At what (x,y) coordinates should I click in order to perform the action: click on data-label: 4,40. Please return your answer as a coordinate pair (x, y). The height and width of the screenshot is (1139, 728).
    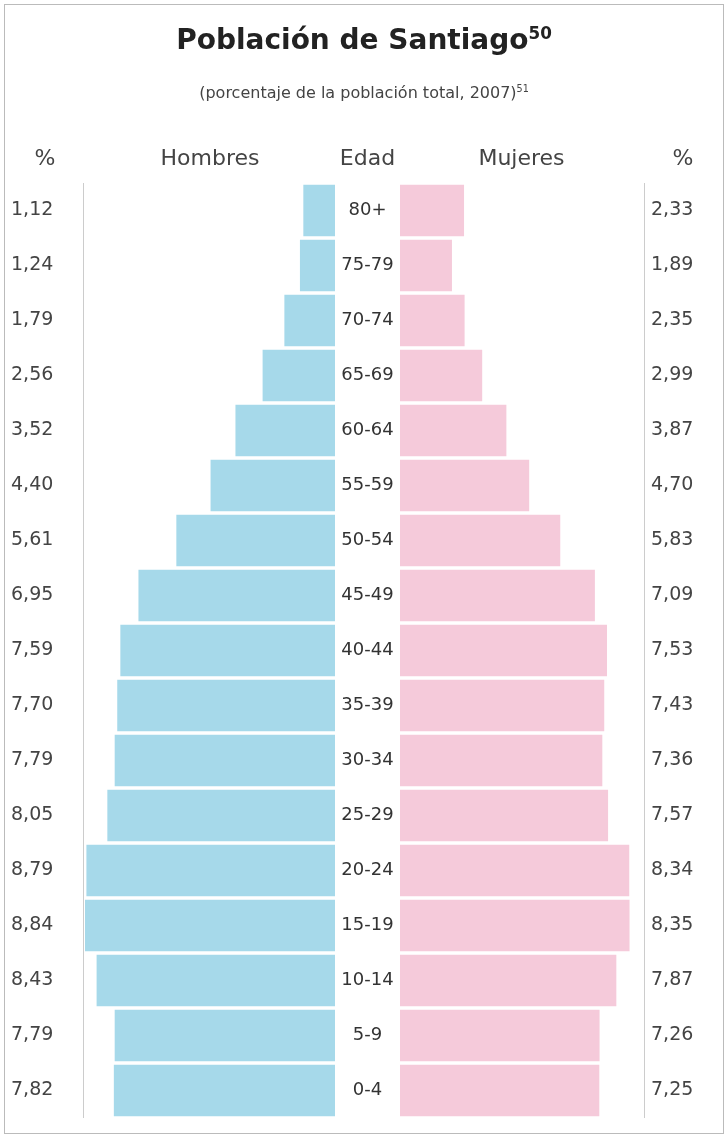
    Looking at the image, I should click on (32, 483).